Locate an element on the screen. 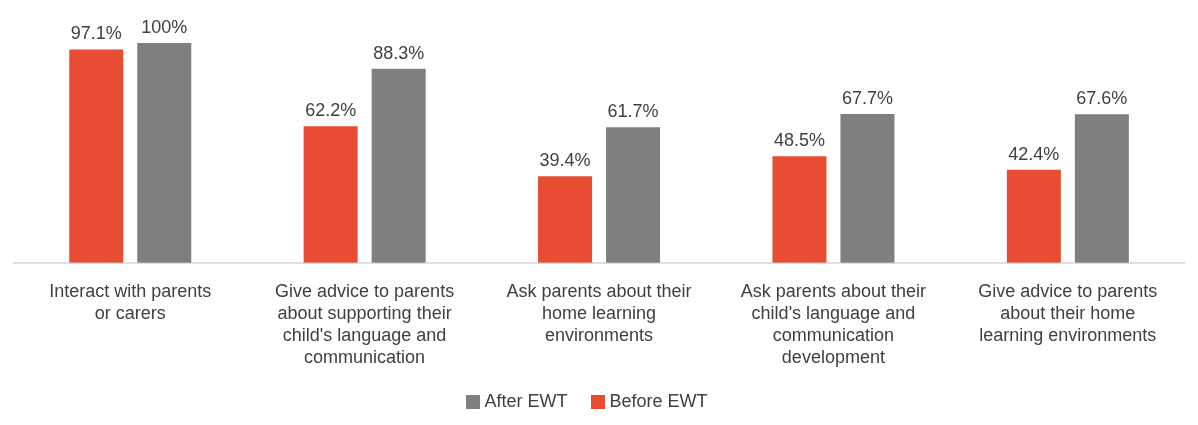  data-label: 97.1% is located at coordinates (96, 33).